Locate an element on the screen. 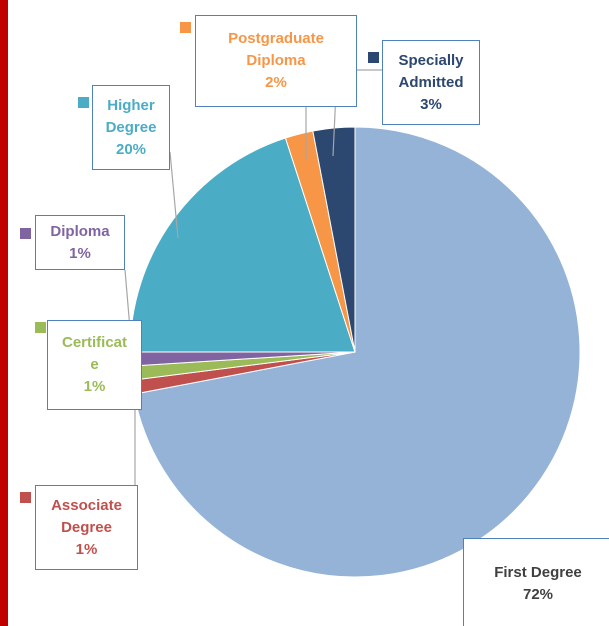 The image size is (609, 626). data-label: Diploma 1% is located at coordinates (80, 242).